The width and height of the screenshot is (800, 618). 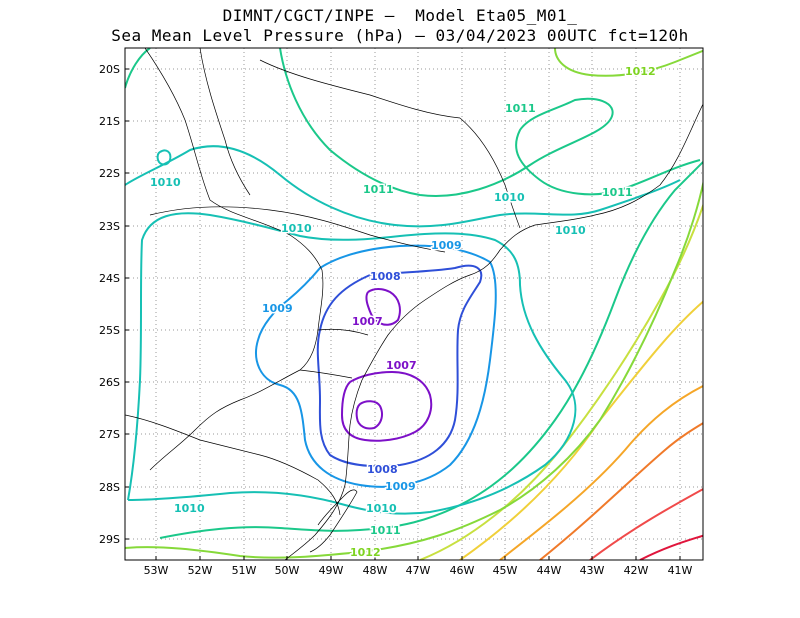 I want to click on lat-tick-label: 21S, so click(x=109, y=121).